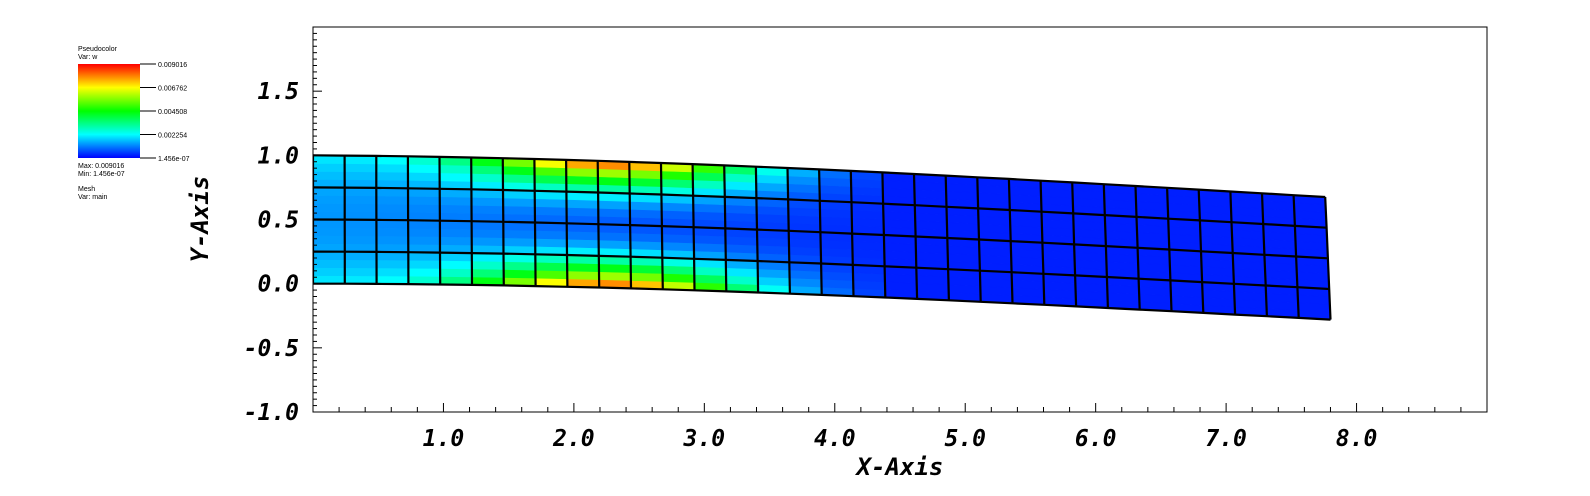 The image size is (1590, 496). What do you see at coordinates (271, 349) in the screenshot?
I see `y-tick-label: -0.5` at bounding box center [271, 349].